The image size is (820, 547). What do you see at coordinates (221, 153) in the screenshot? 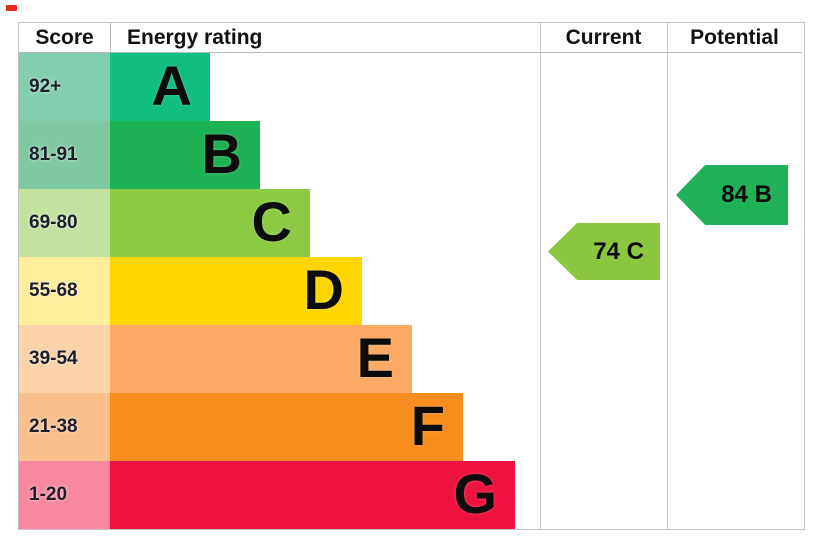
I see `band-letter-b: B` at bounding box center [221, 153].